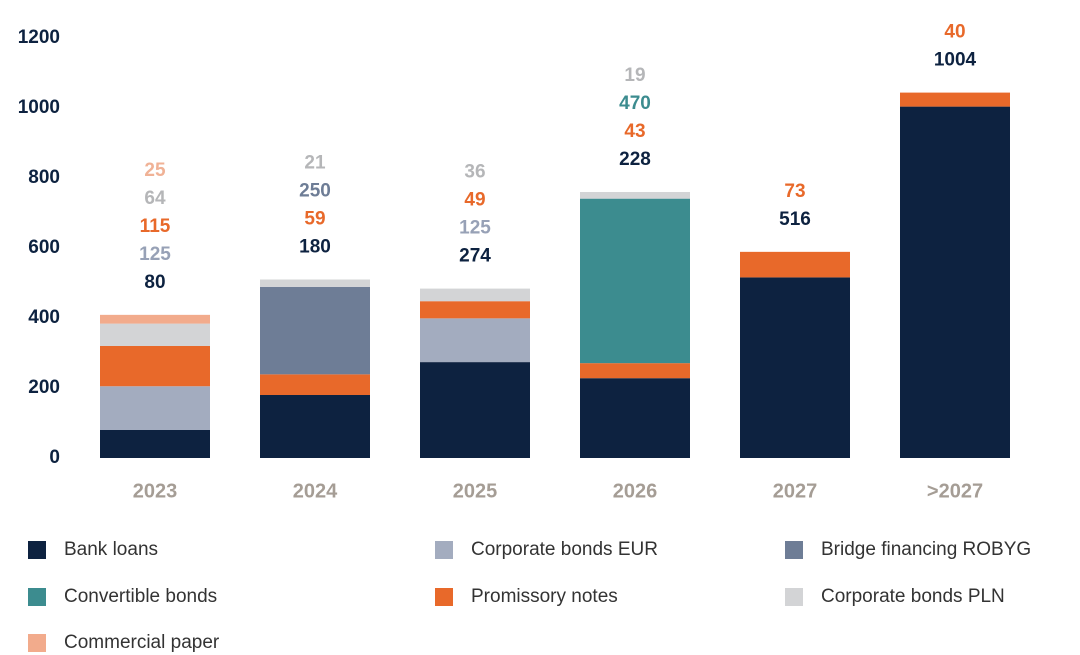 This screenshot has width=1080, height=655. I want to click on x-tick-label: 2026, so click(635, 491).